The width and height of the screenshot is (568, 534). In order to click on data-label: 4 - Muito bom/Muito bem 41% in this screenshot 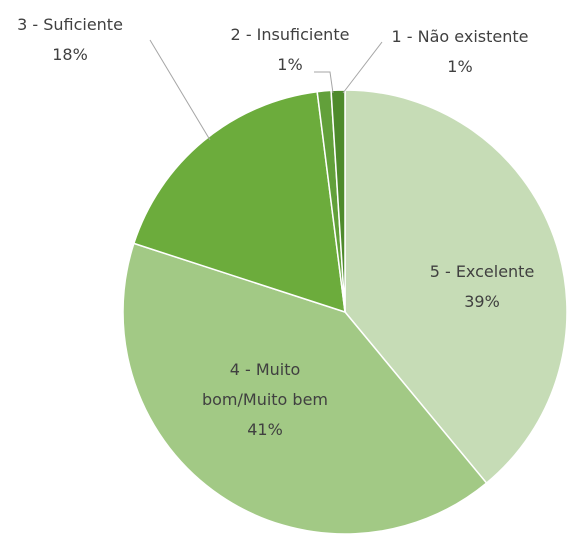, I will do `click(265, 400)`.